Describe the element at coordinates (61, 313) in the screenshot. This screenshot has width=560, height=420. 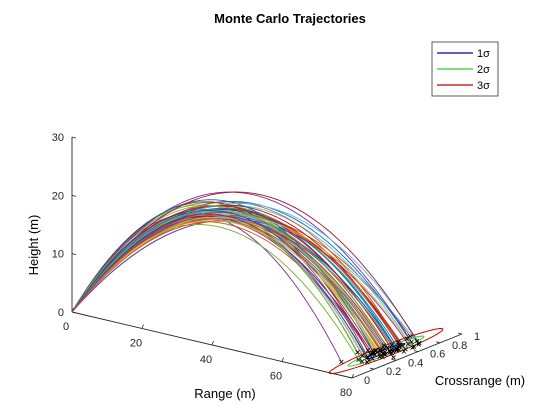
I see `z-tick-label: 0` at that location.